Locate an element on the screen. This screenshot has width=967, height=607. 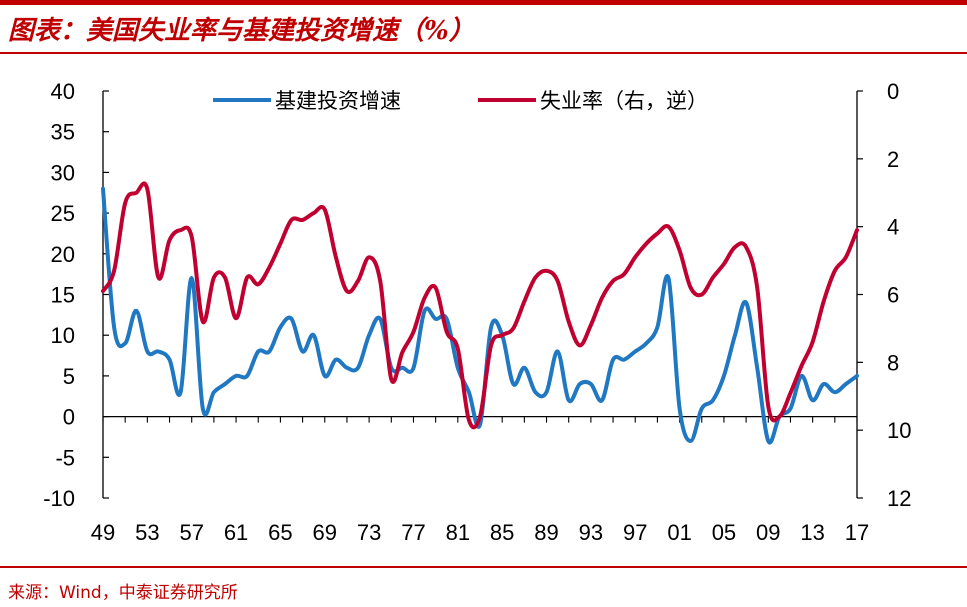
x-tick-label: 17 is located at coordinates (857, 532).